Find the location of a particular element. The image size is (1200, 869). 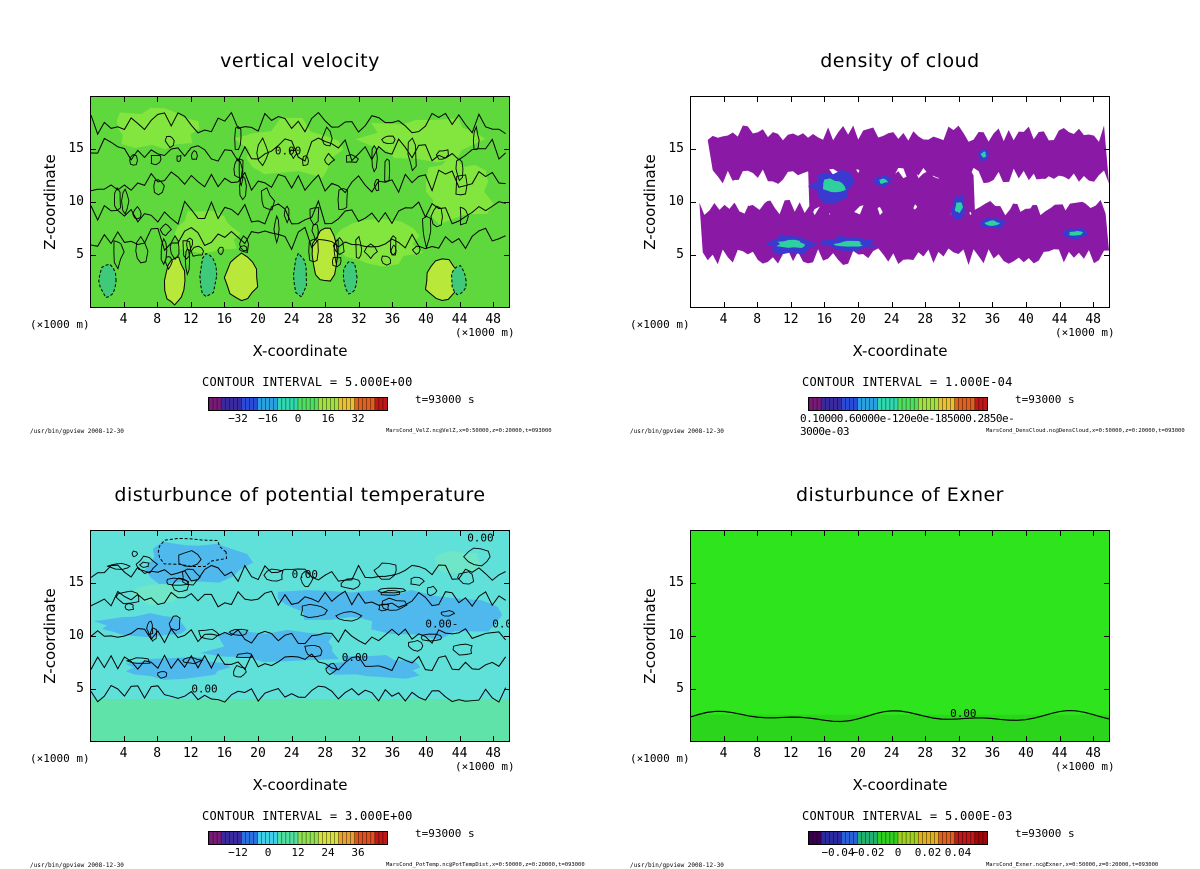

x-tick-label: 48 is located at coordinates (493, 319).